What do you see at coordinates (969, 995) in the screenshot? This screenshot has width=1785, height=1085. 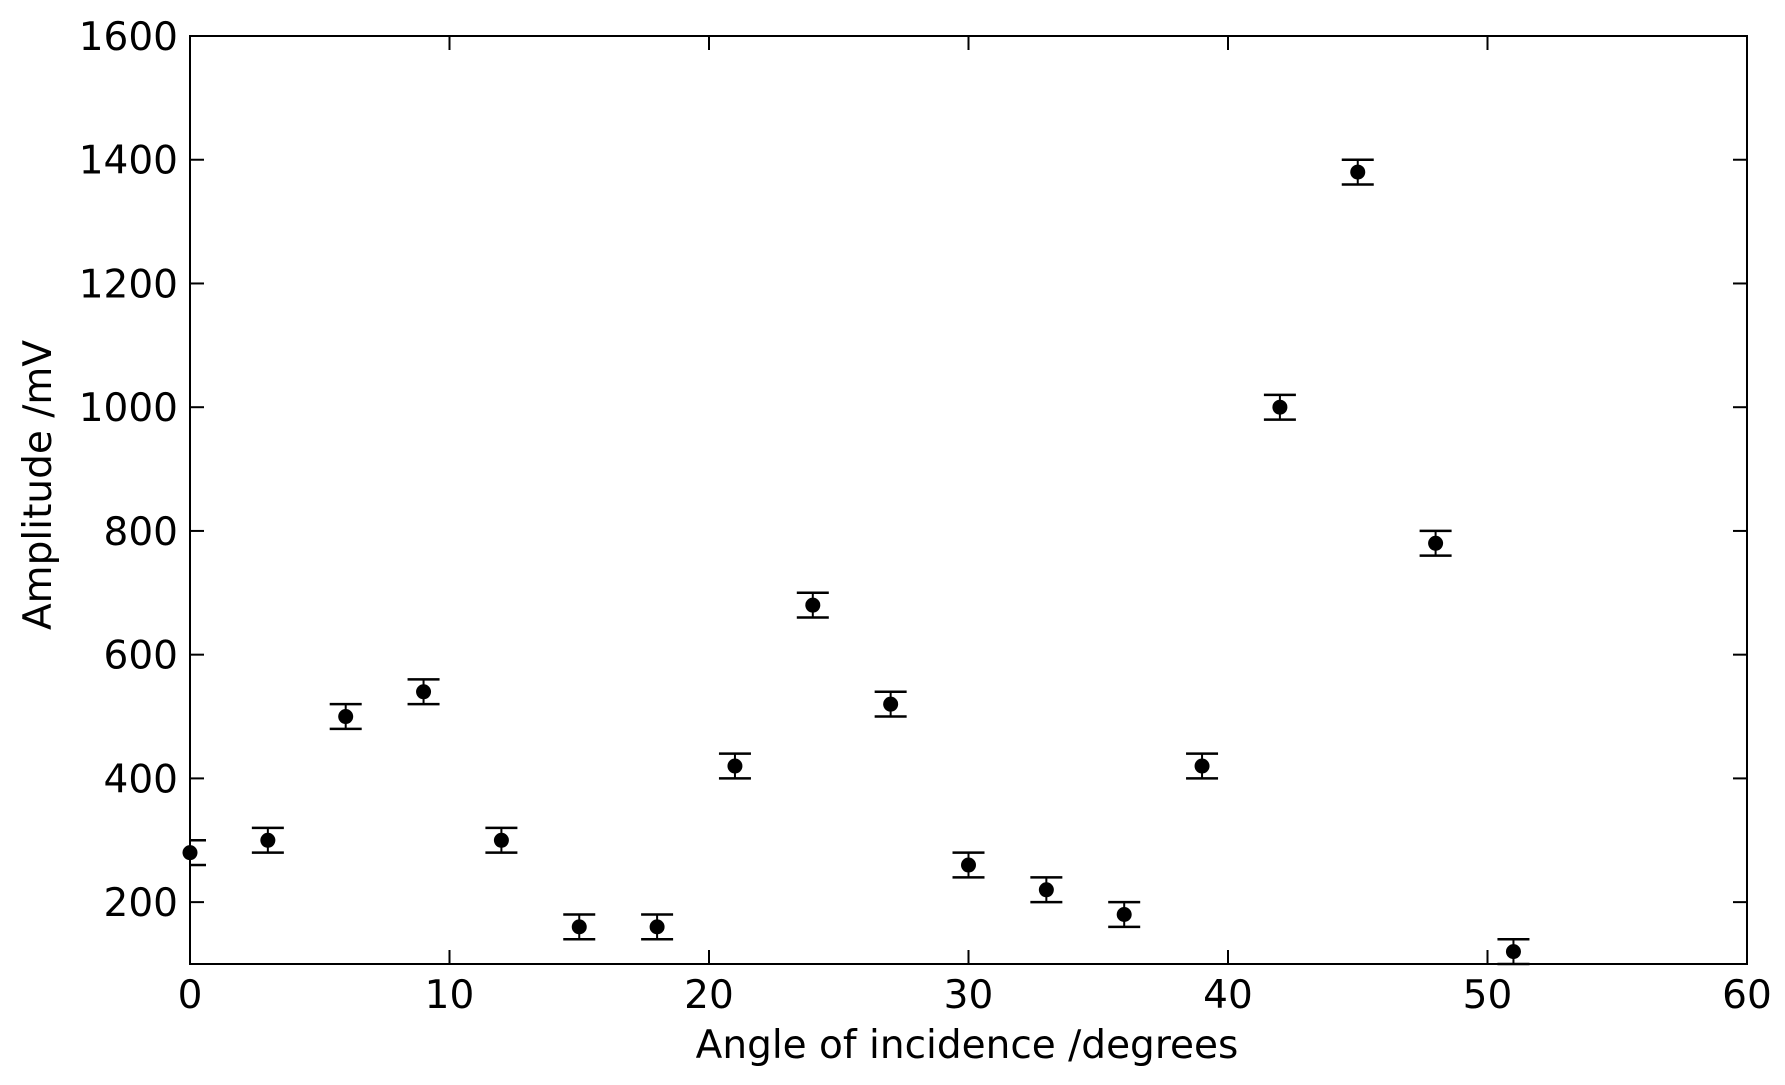 I see `x-tick-label: 30` at bounding box center [969, 995].